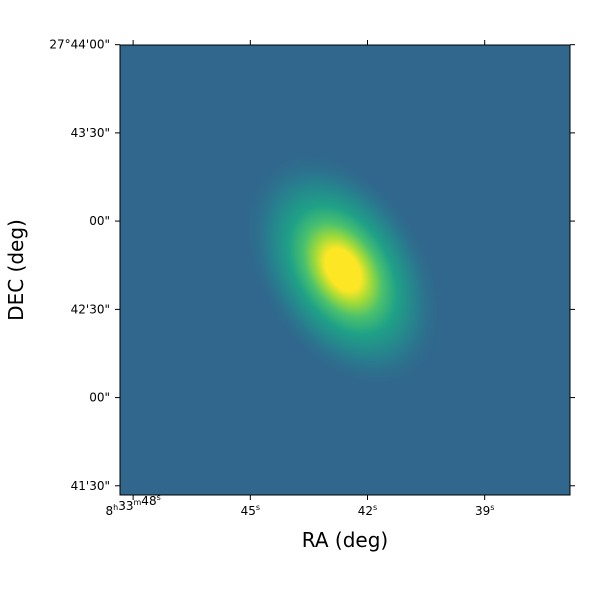 This screenshot has width=600, height=600. What do you see at coordinates (90, 309) in the screenshot?
I see `y-tick-label: 42'30"` at bounding box center [90, 309].